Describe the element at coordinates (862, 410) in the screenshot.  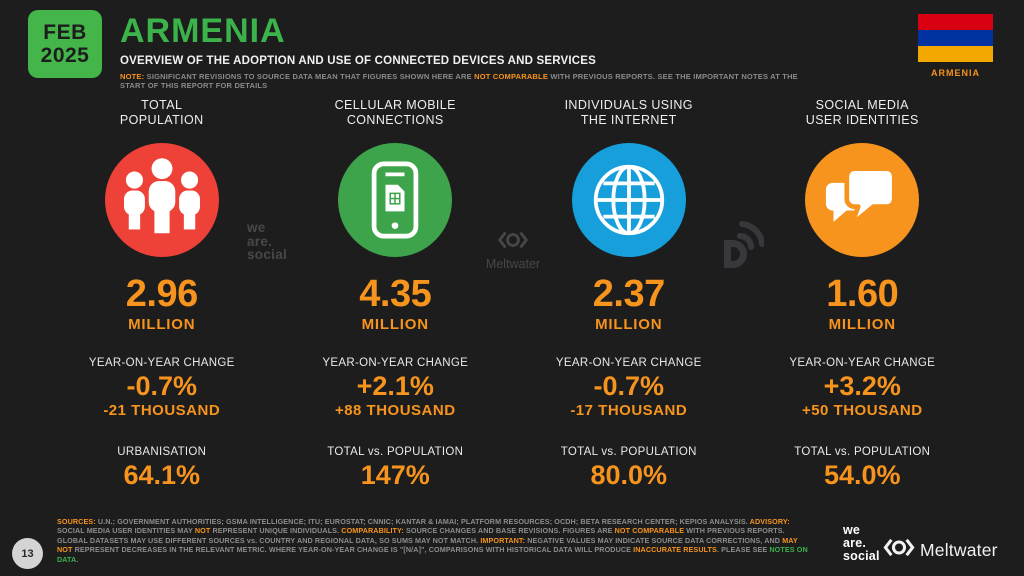
I see `change-absolute: +50 THOUSAND` at that location.